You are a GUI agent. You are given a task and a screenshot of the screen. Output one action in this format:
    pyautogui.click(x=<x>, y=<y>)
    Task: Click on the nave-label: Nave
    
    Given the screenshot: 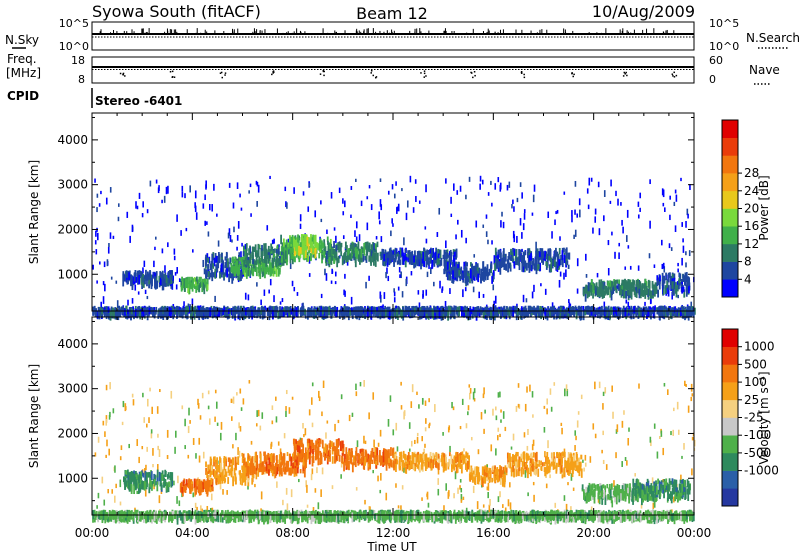 What is the action you would take?
    pyautogui.click(x=764, y=70)
    